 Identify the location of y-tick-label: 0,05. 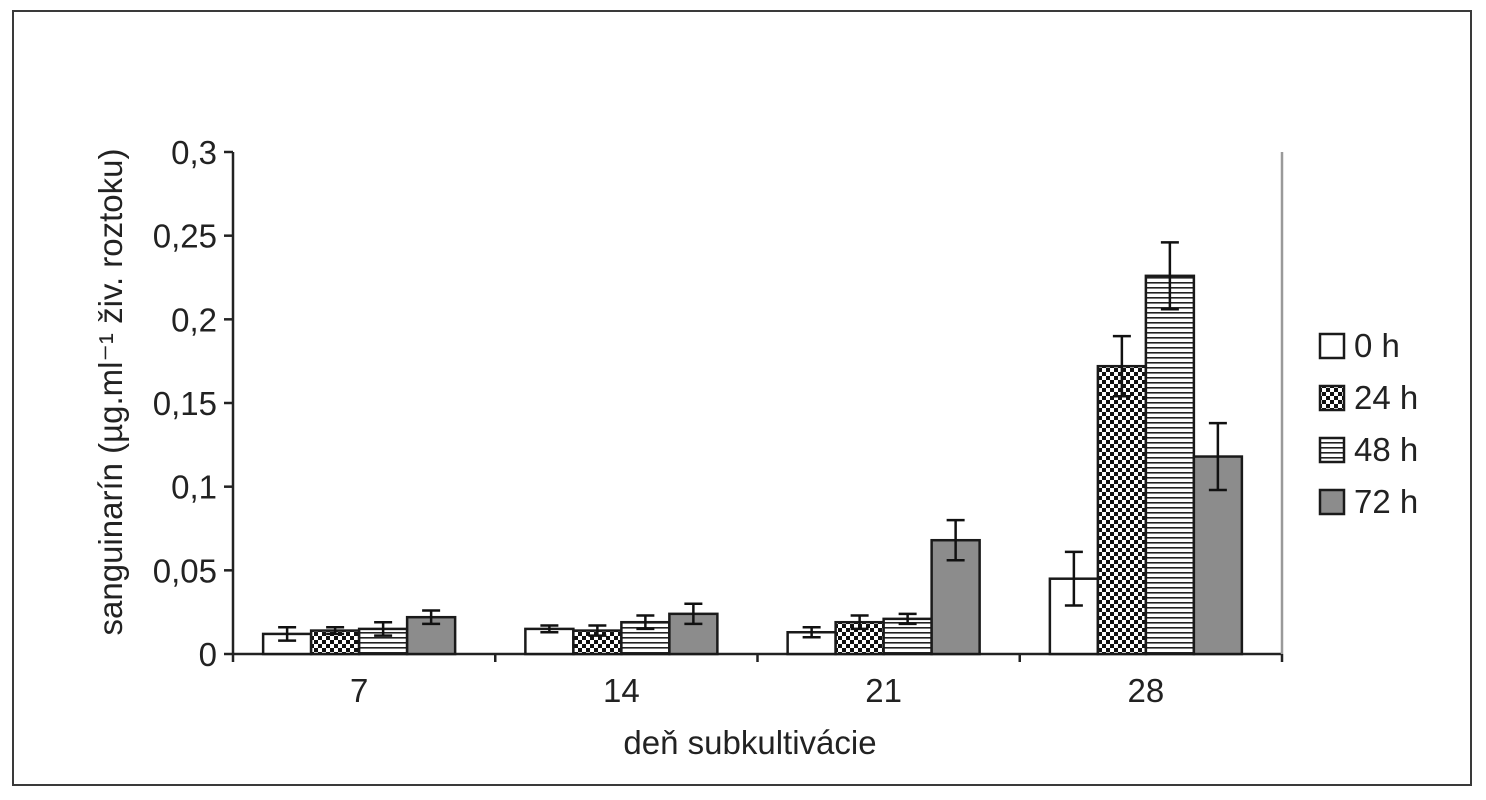
(185, 570).